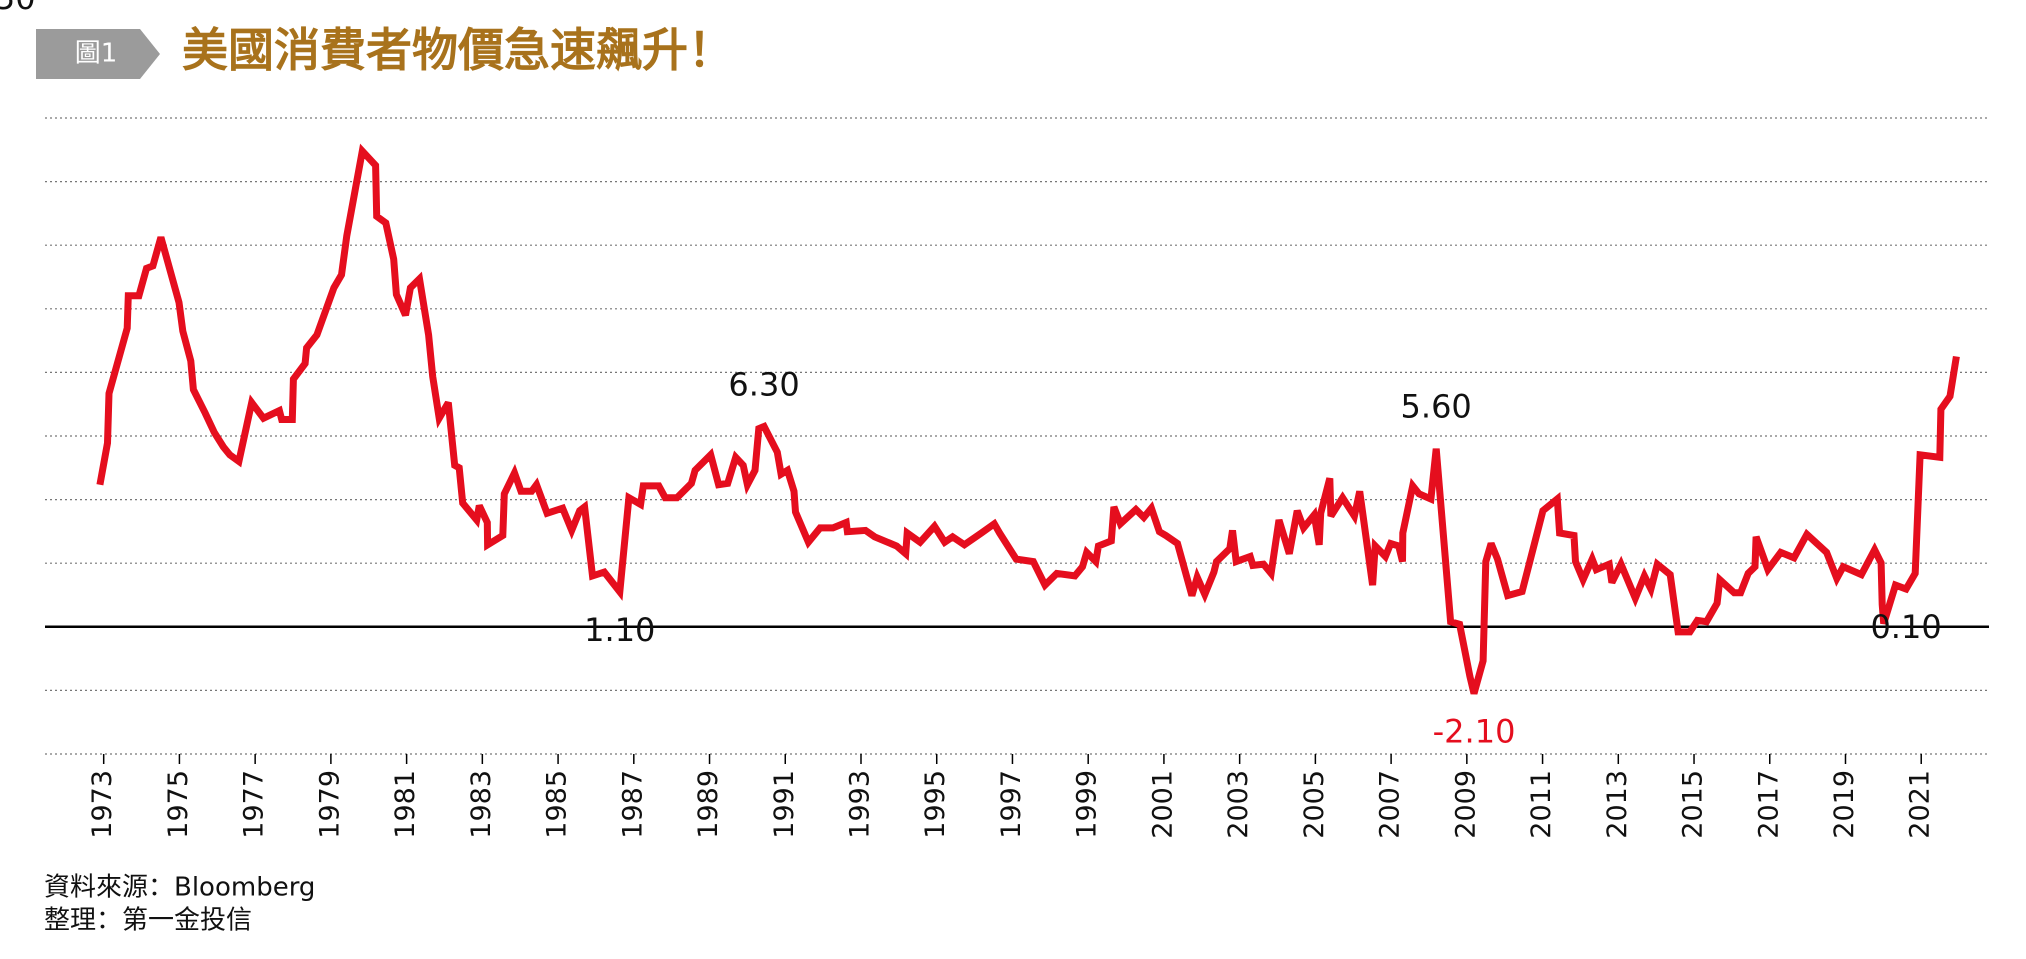 Image resolution: width=2026 pixels, height=959 pixels. I want to click on source: 資料來源：Bloomberg, so click(179, 888).